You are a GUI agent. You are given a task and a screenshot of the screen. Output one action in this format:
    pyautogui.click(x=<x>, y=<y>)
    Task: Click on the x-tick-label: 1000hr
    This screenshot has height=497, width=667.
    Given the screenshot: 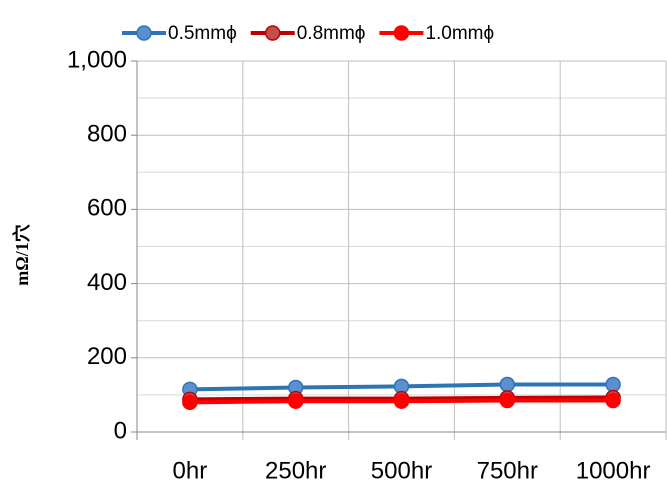 What is the action you would take?
    pyautogui.click(x=613, y=470)
    